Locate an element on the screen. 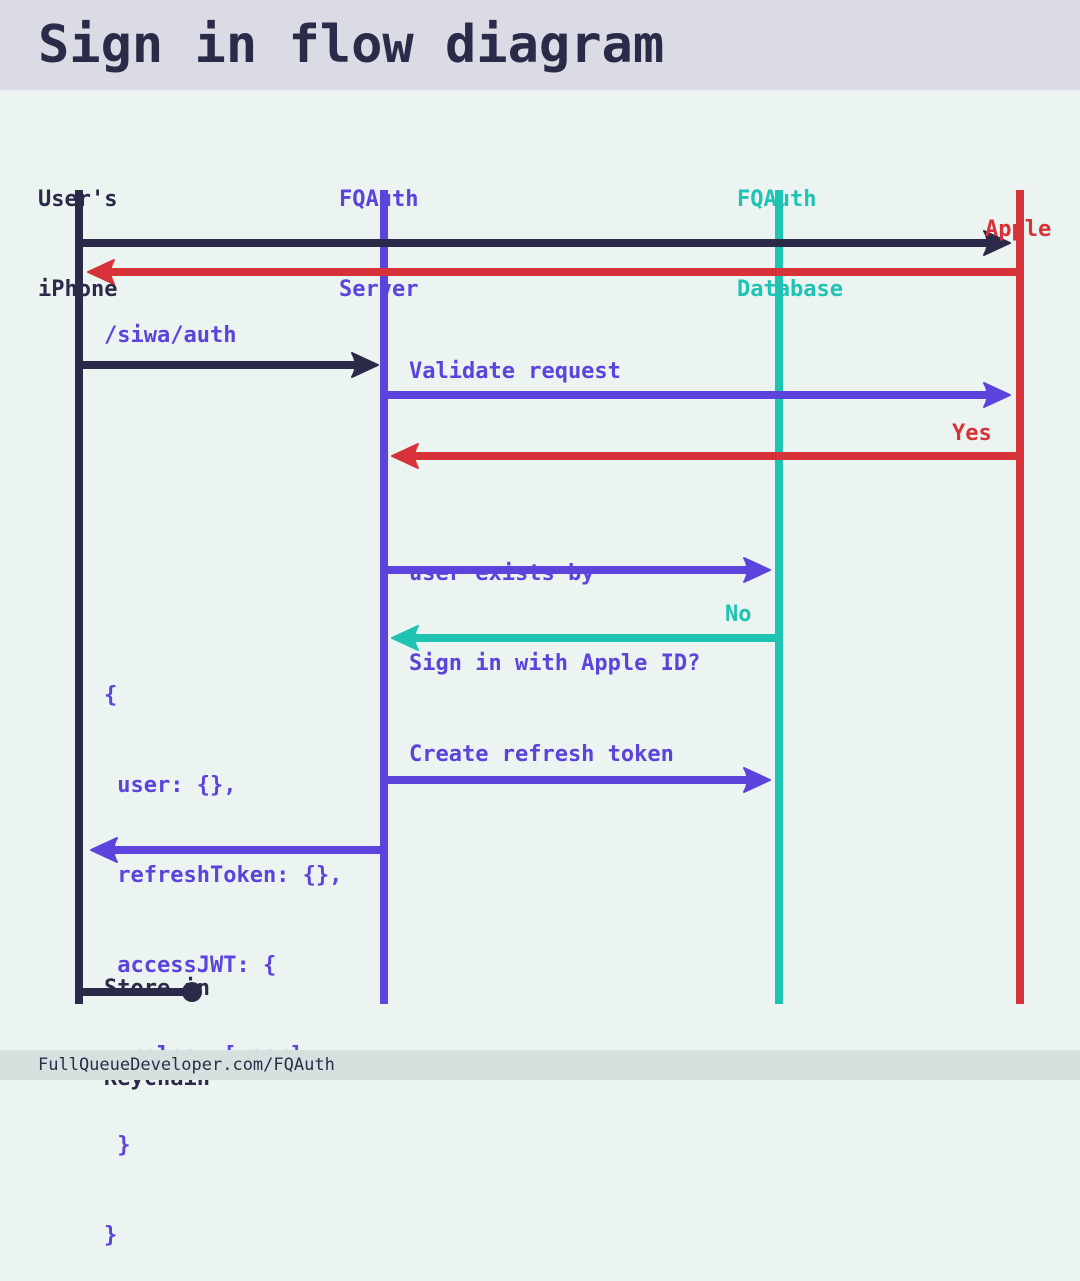 The width and height of the screenshot is (1080, 1281). lifeline-header-line: Database is located at coordinates (790, 289).